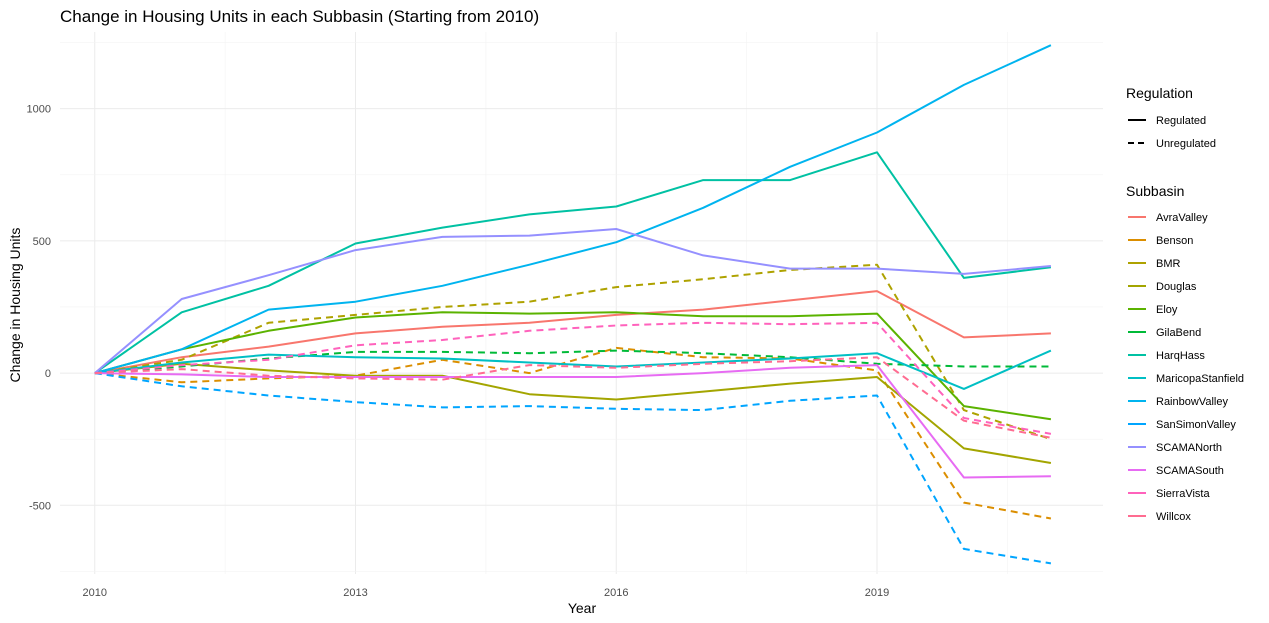 The image size is (1269, 623). What do you see at coordinates (1182, 218) in the screenshot?
I see `legend-label-avravalley: AvraValley` at bounding box center [1182, 218].